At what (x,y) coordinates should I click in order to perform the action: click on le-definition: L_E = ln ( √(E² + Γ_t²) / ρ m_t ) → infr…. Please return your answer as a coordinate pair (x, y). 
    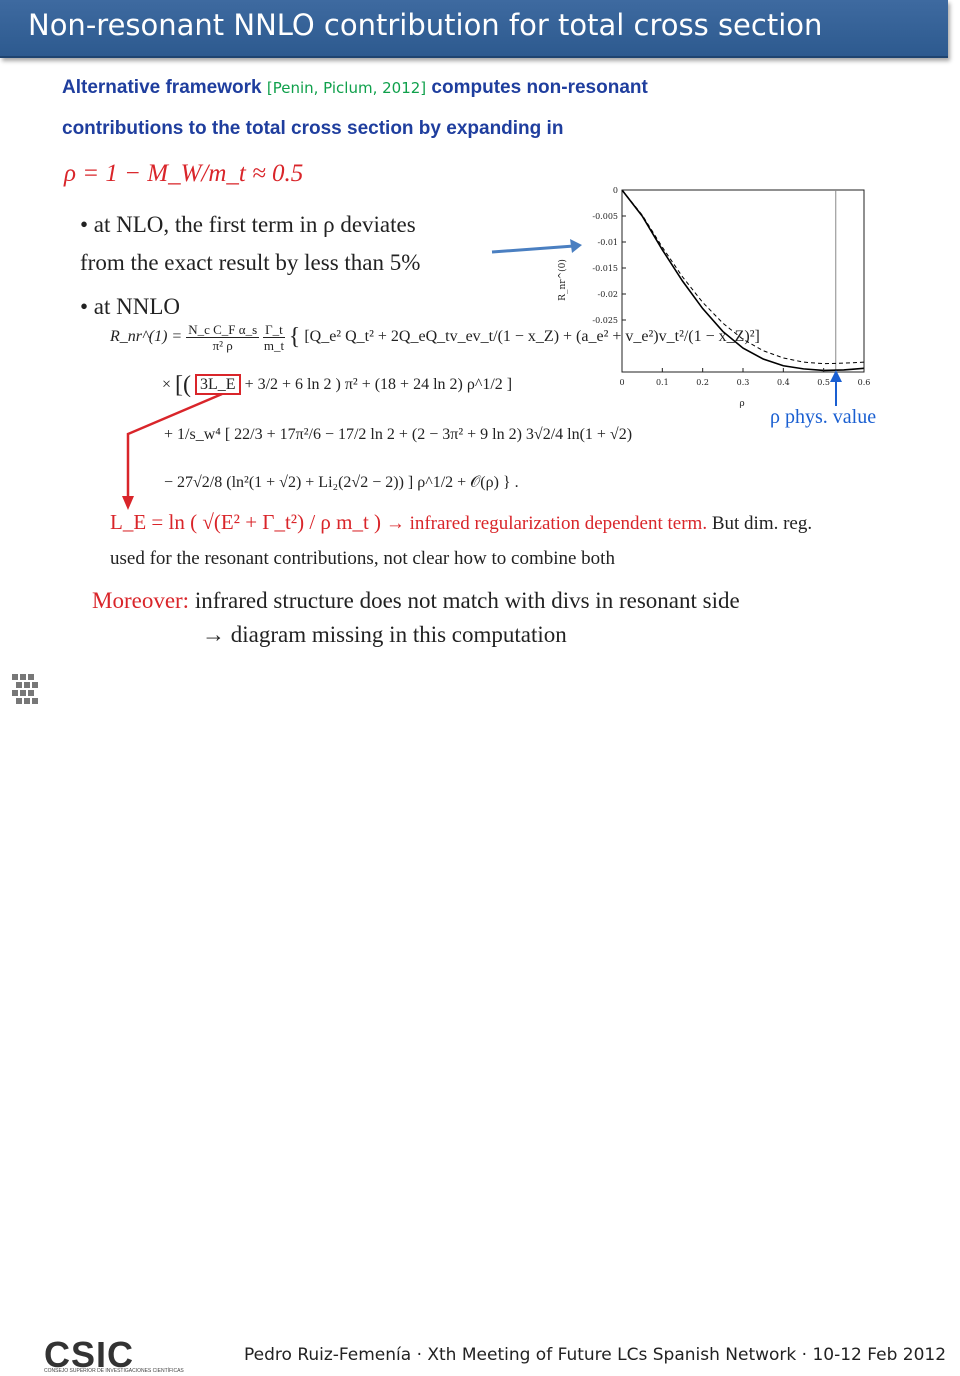
    Looking at the image, I should click on (461, 522).